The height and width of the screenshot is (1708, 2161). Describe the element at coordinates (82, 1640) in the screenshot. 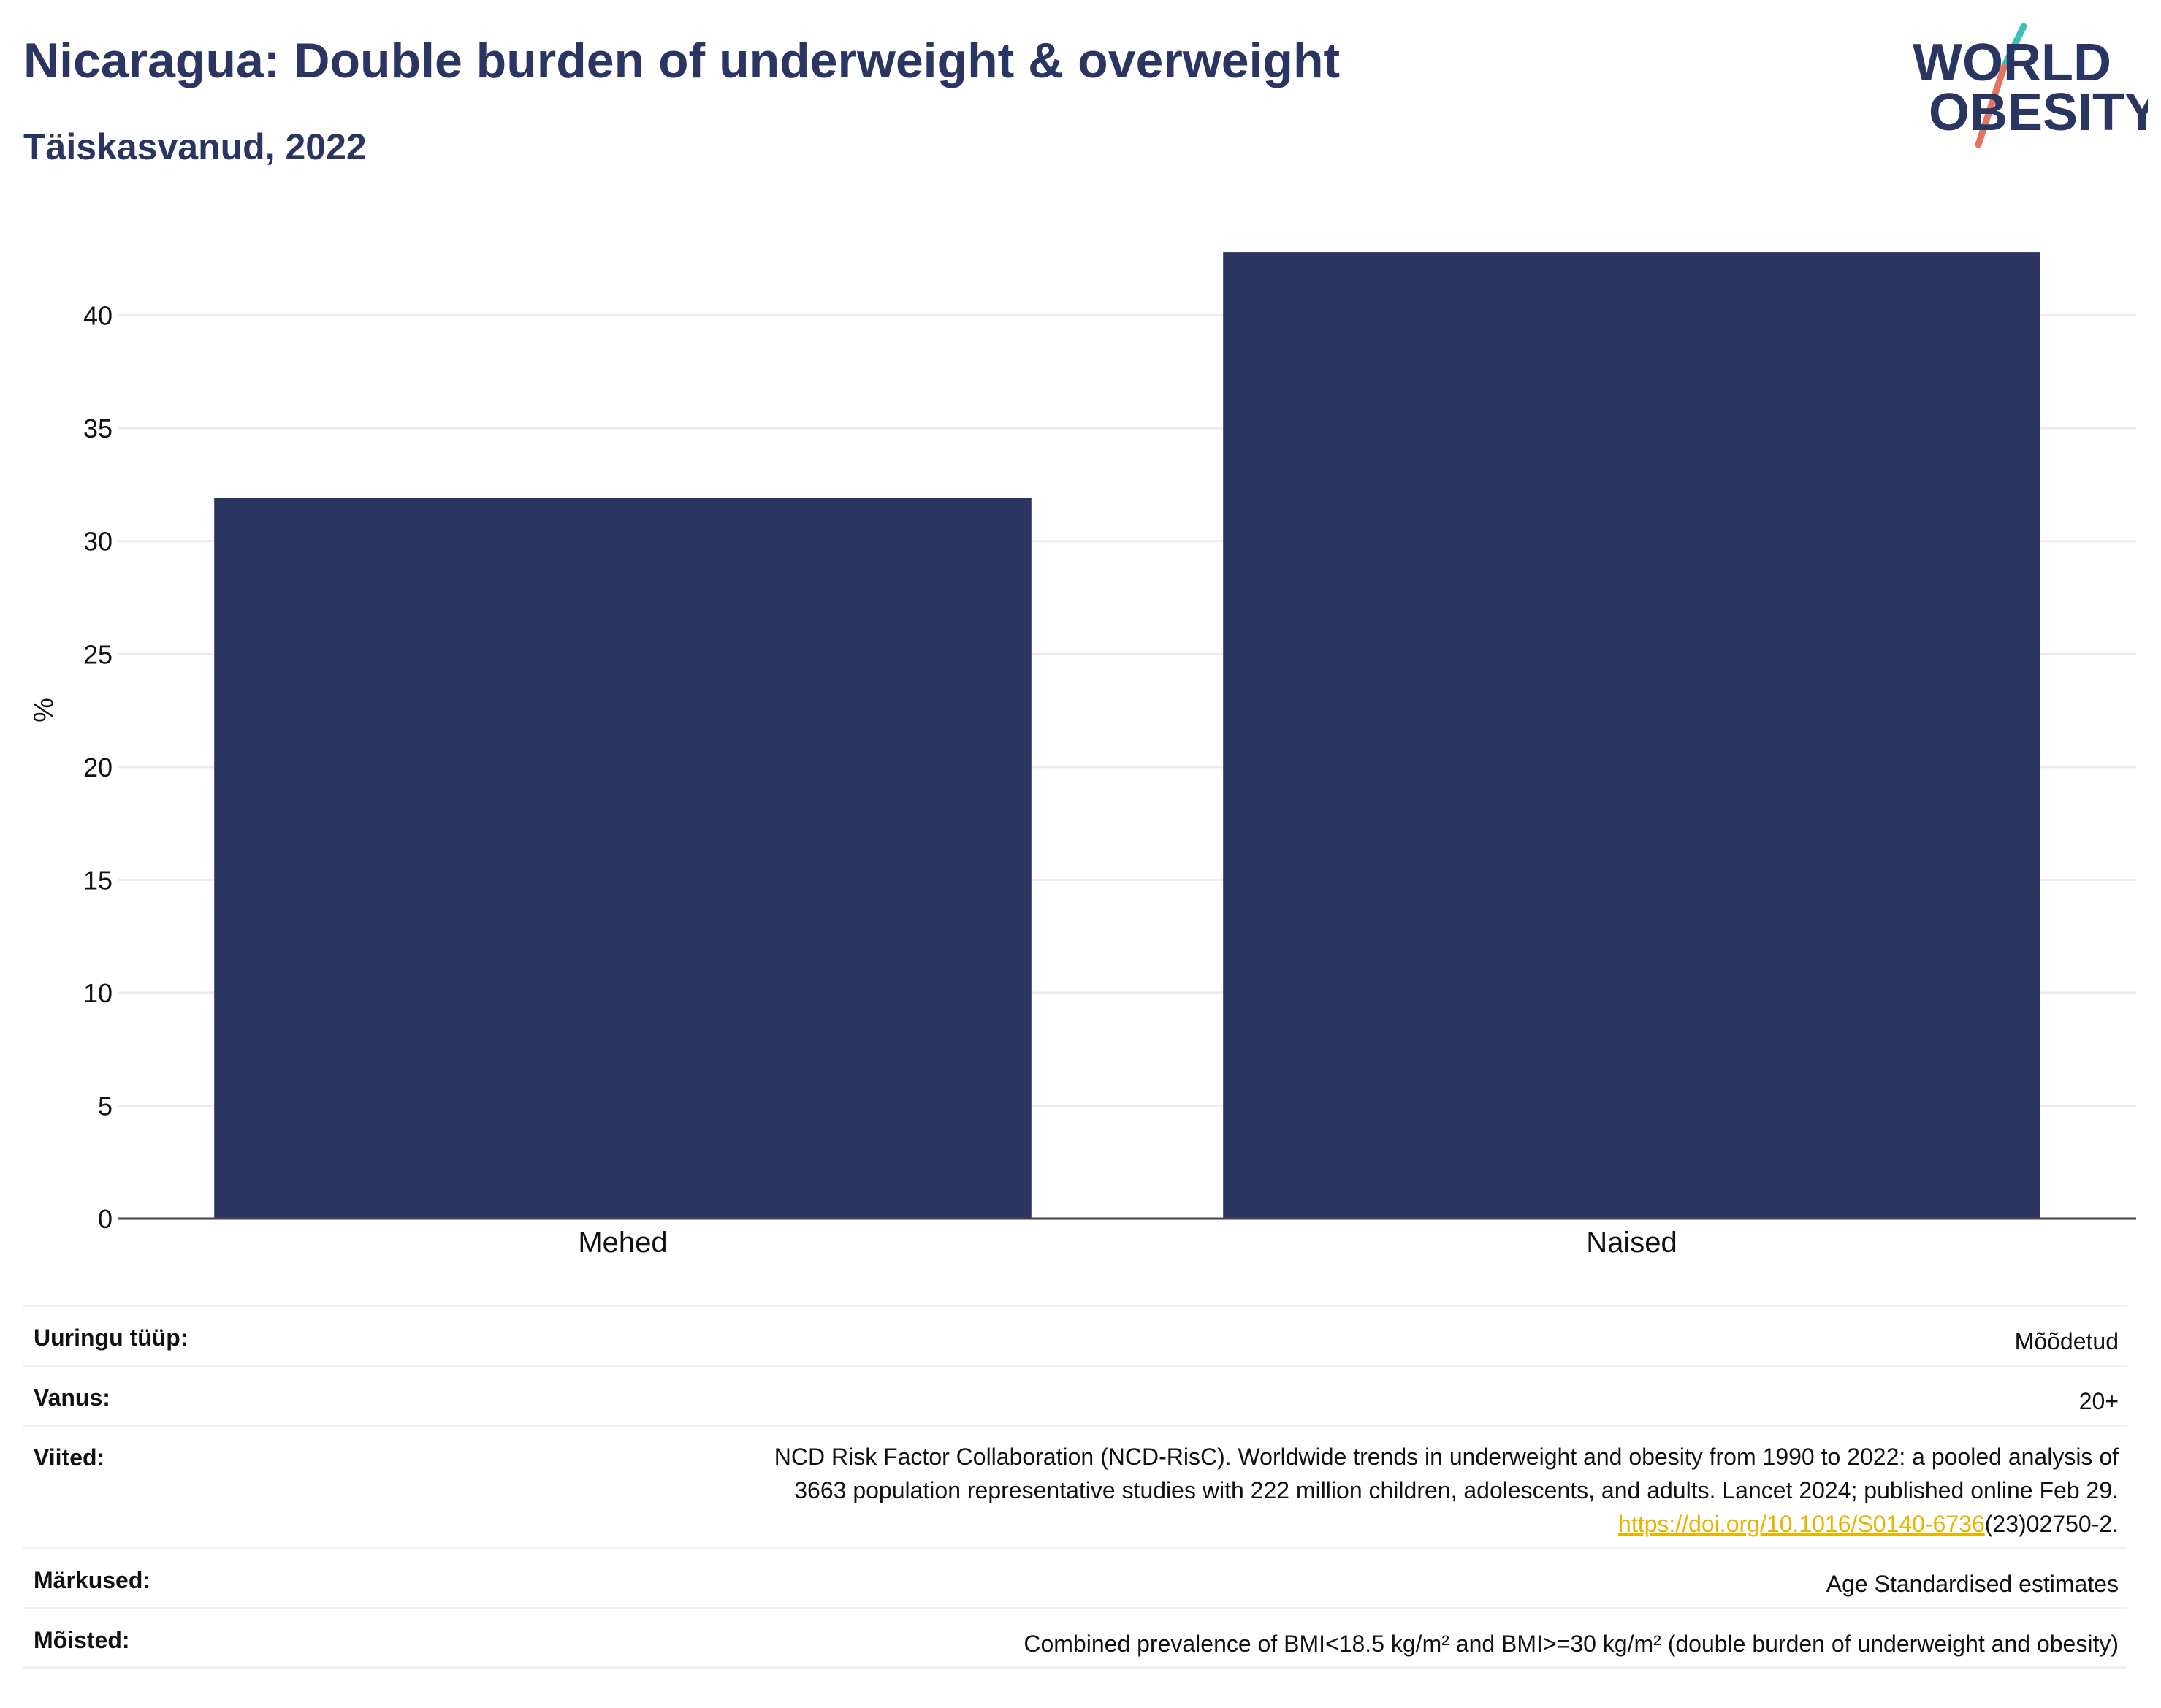

I see `info-label: Mõisted:` at that location.